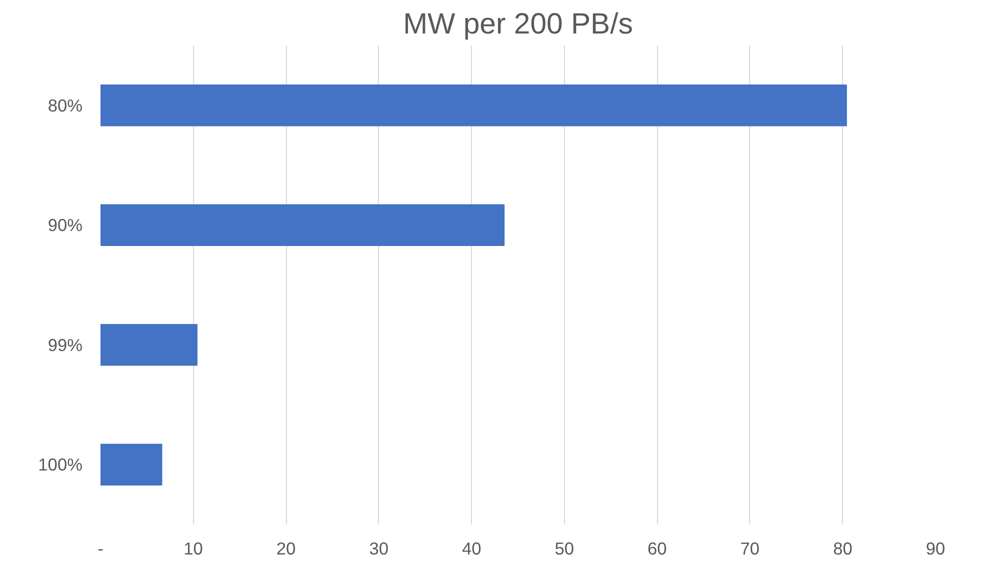 The width and height of the screenshot is (981, 580). What do you see at coordinates (286, 548) in the screenshot?
I see `x-tick-label: 20` at bounding box center [286, 548].